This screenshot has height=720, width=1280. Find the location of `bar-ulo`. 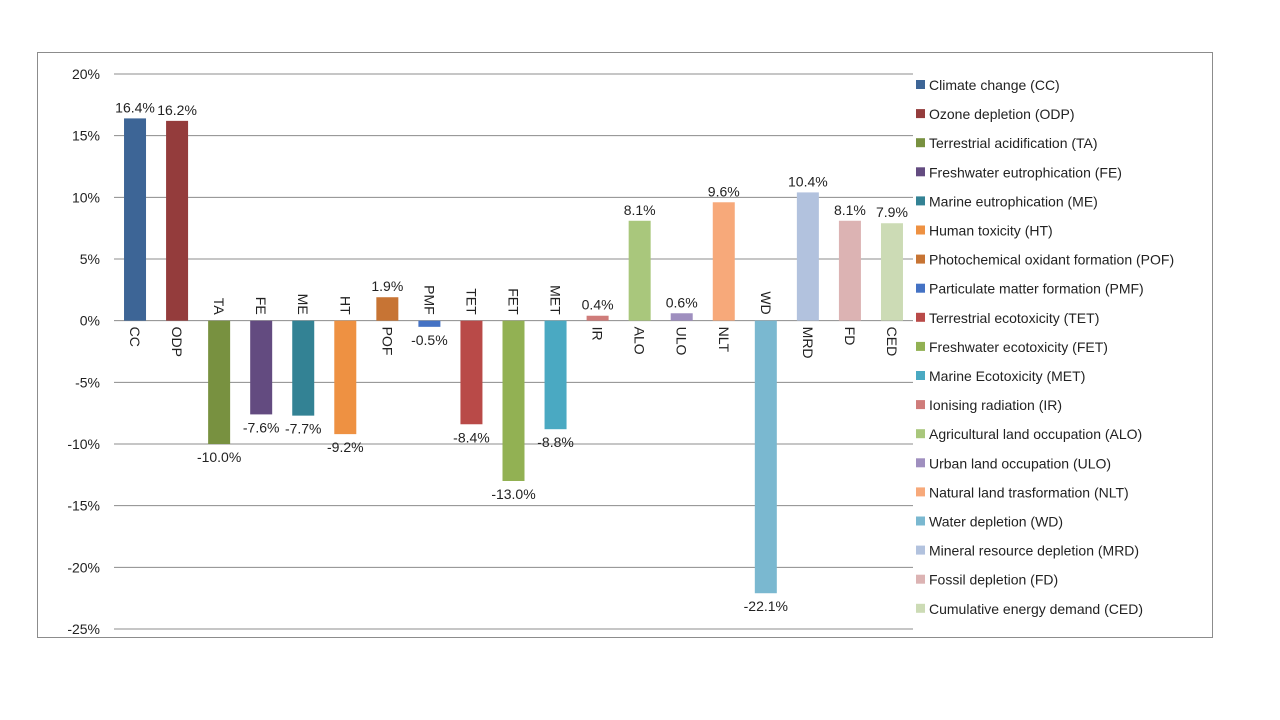

bar-ulo is located at coordinates (681, 317).